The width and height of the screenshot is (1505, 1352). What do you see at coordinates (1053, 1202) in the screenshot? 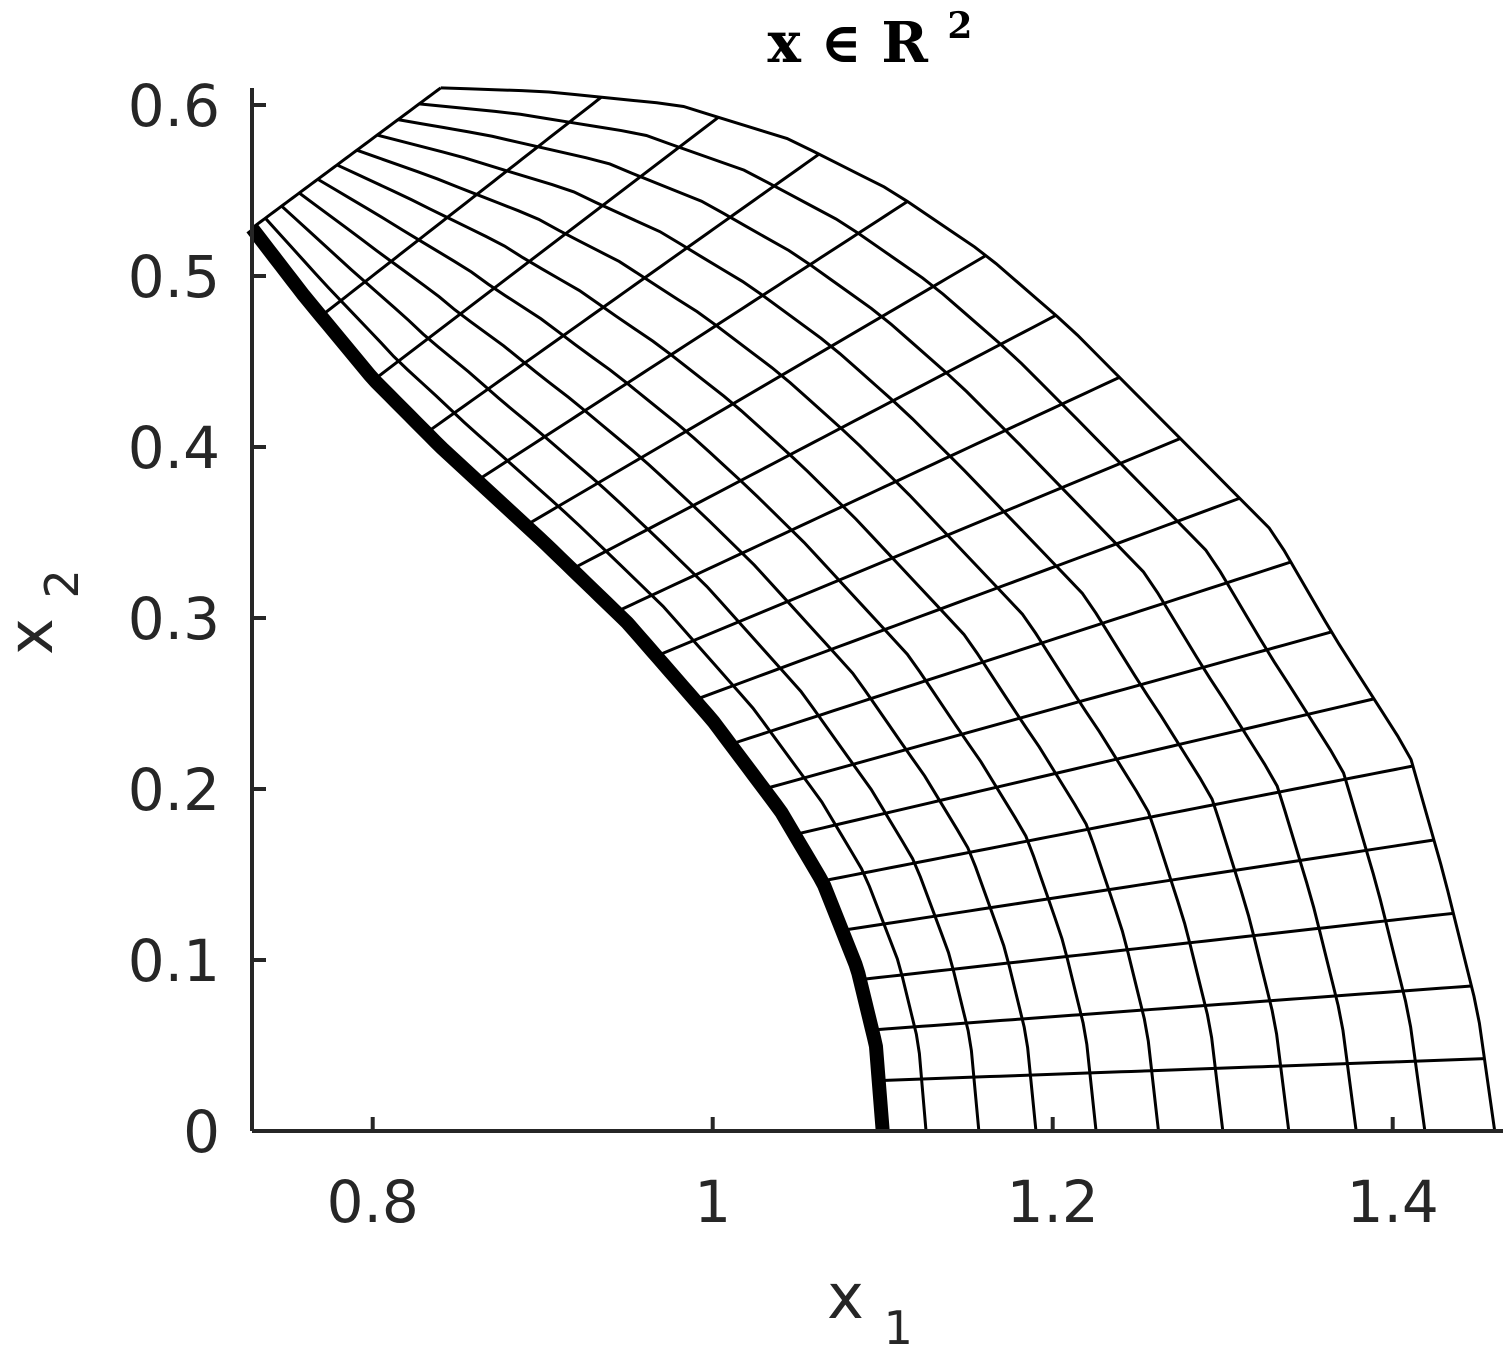
I see `x-tick-label: 1.2` at bounding box center [1053, 1202].